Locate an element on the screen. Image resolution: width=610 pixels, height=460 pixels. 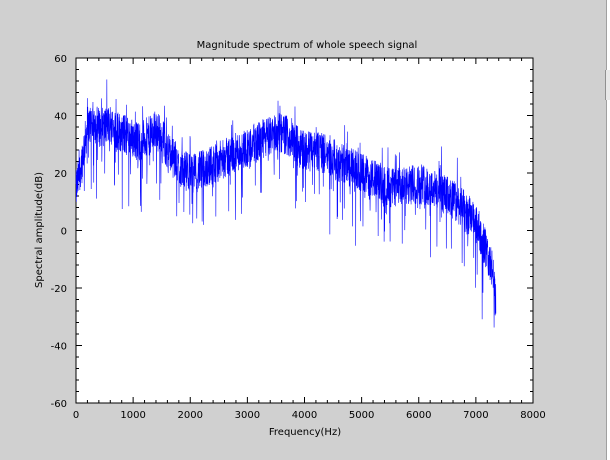
y-tick-label: 0 is located at coordinates (64, 232).